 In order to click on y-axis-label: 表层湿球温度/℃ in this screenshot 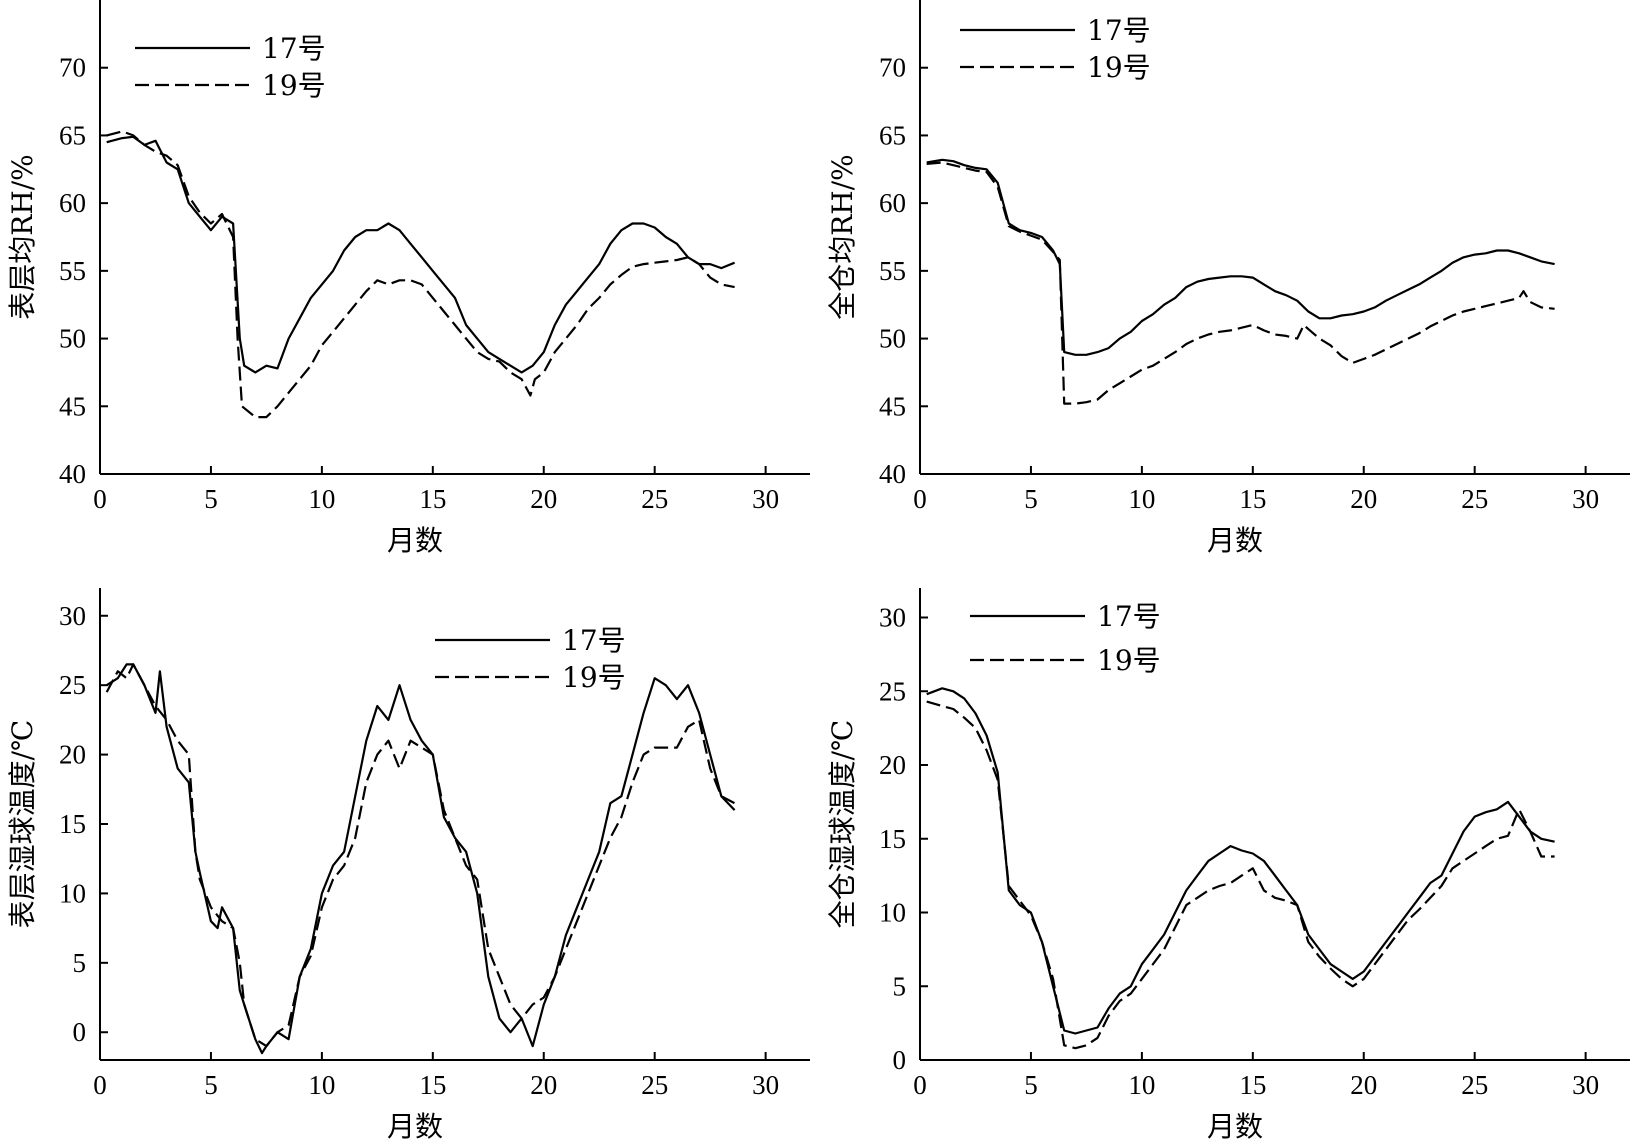, I will do `click(22, 824)`.